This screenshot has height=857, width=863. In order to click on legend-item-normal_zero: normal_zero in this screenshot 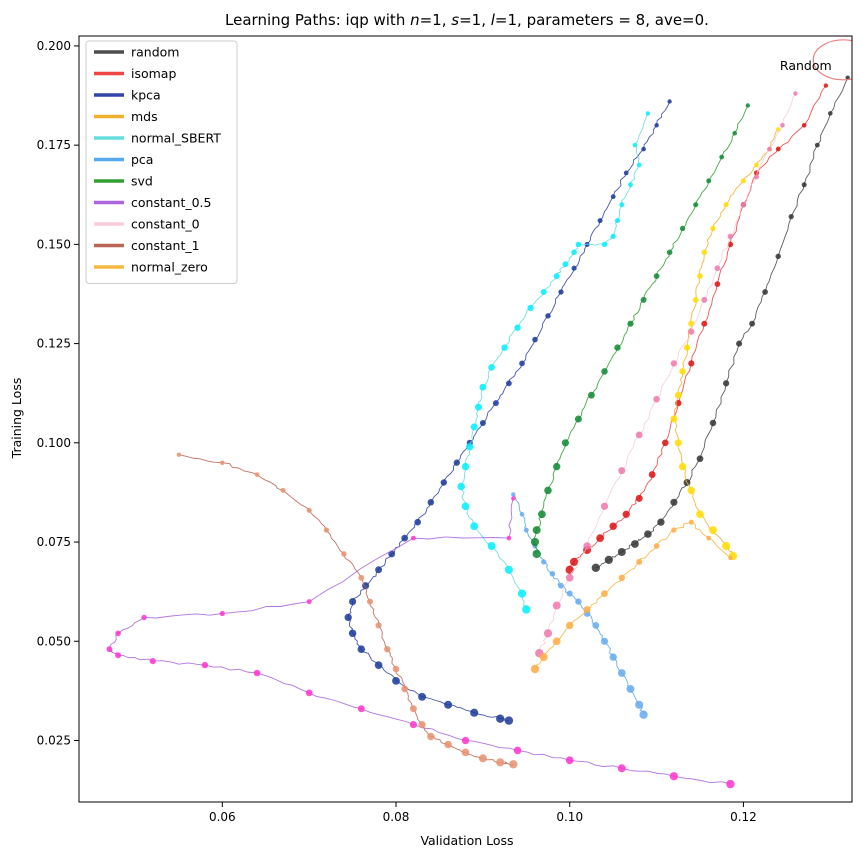, I will do `click(151, 267)`.